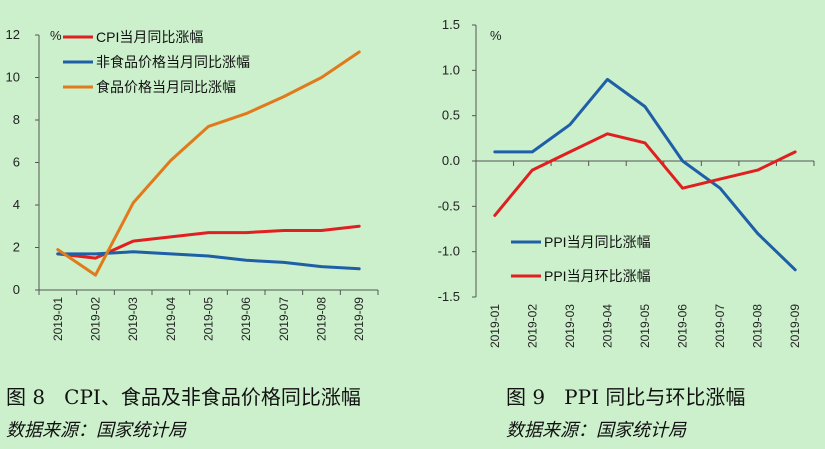 The image size is (825, 449). I want to click on legend-label-3: 食品价格当月同比涨幅, so click(166, 87).